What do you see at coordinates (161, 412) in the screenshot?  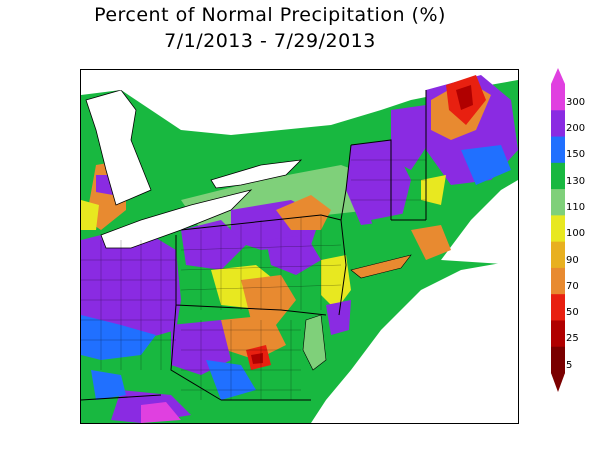 I see `precip-region-sw-magenta` at bounding box center [161, 412].